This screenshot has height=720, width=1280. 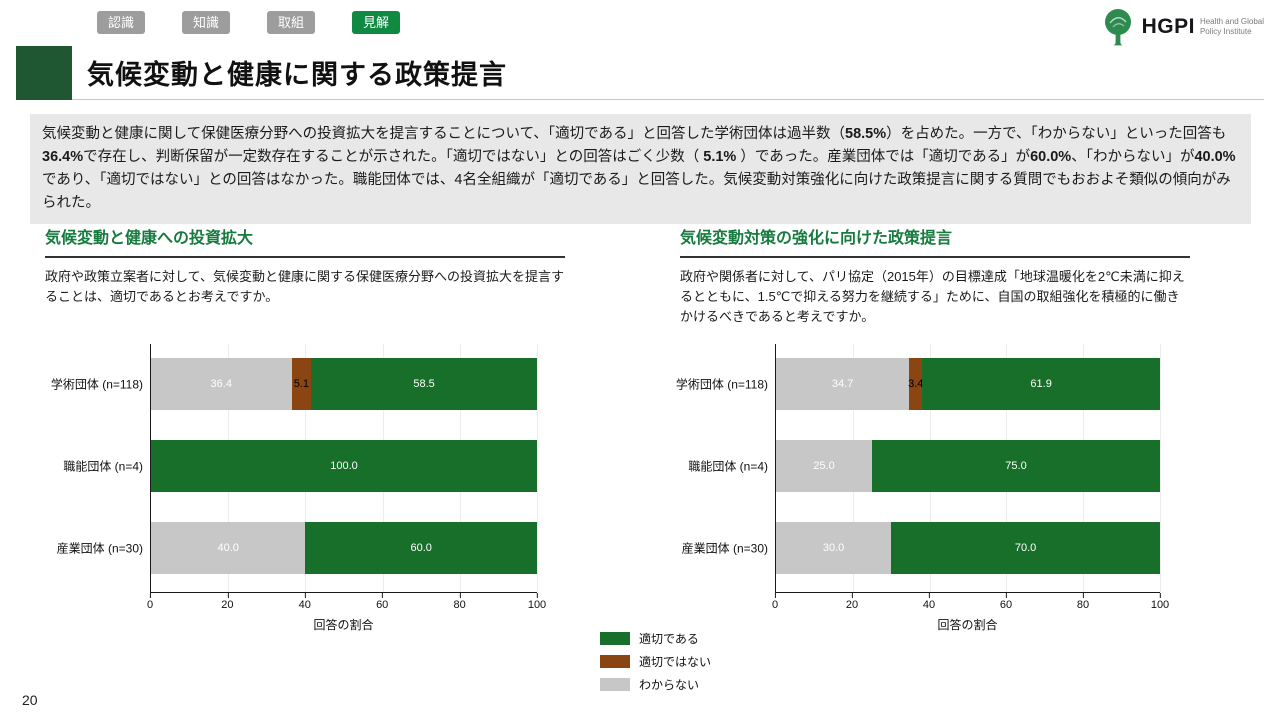 I want to click on chart-title: 気候変動対策の強化に向けた政策提言, so click(x=935, y=241).